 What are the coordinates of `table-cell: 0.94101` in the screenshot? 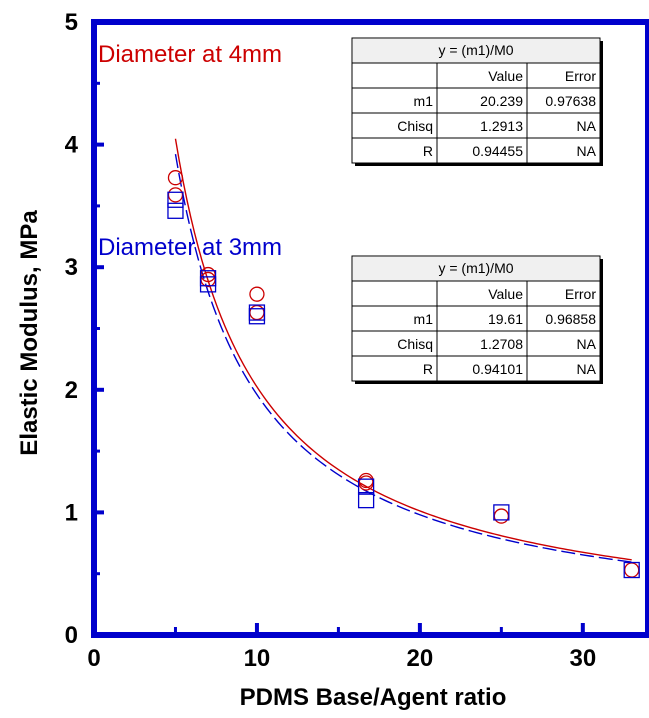 It's located at (497, 369).